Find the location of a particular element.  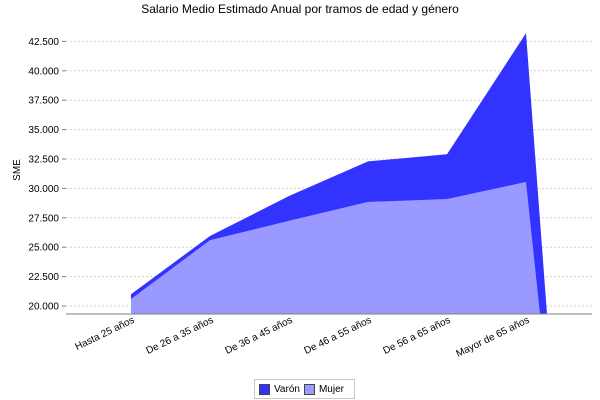

legend-label-mujer: Mujer is located at coordinates (331, 389).